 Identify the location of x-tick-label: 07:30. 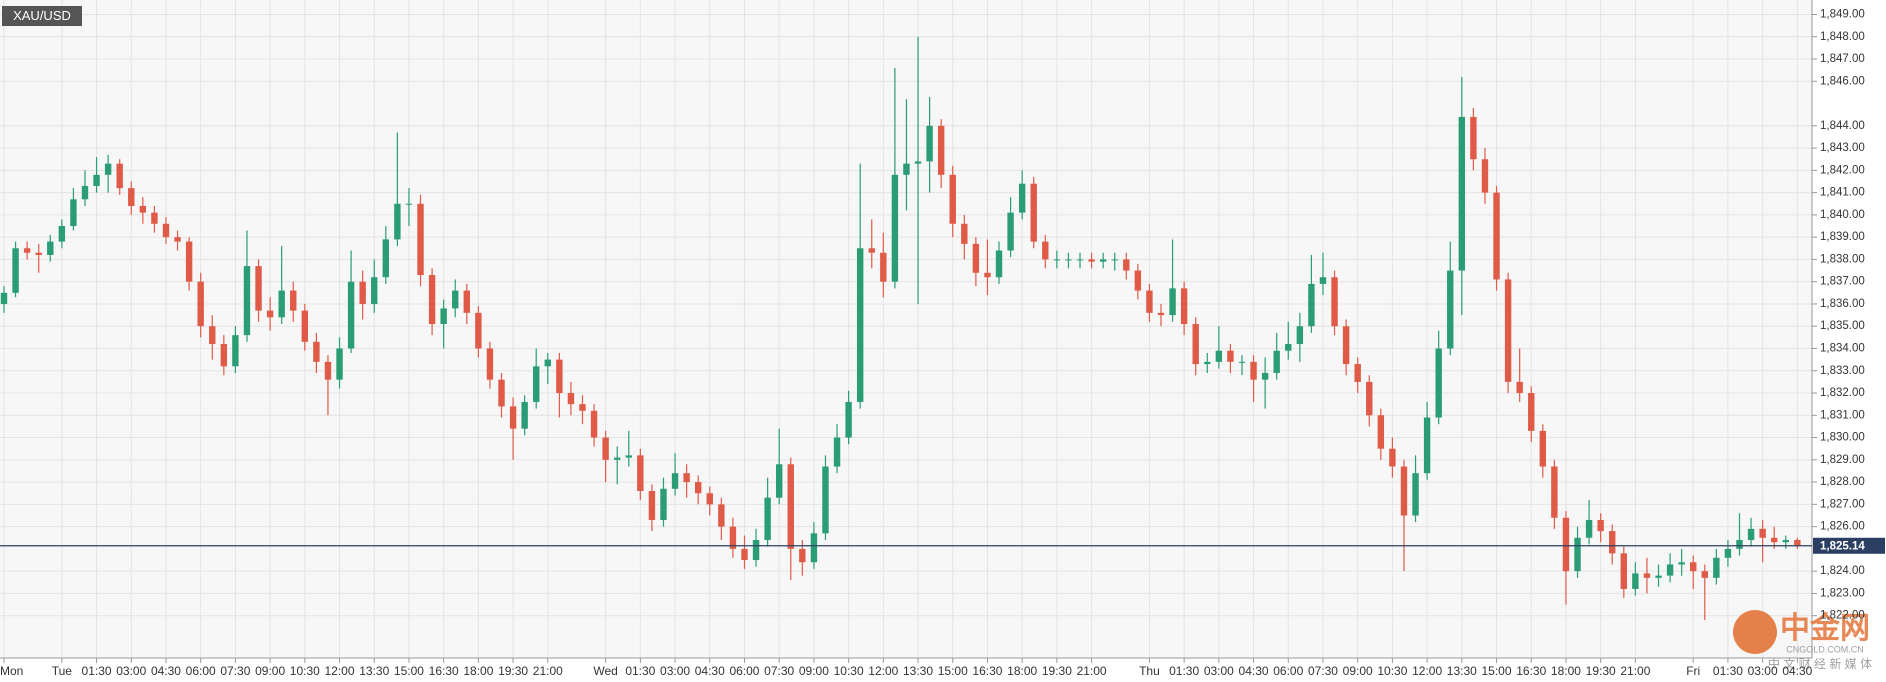
(779, 671).